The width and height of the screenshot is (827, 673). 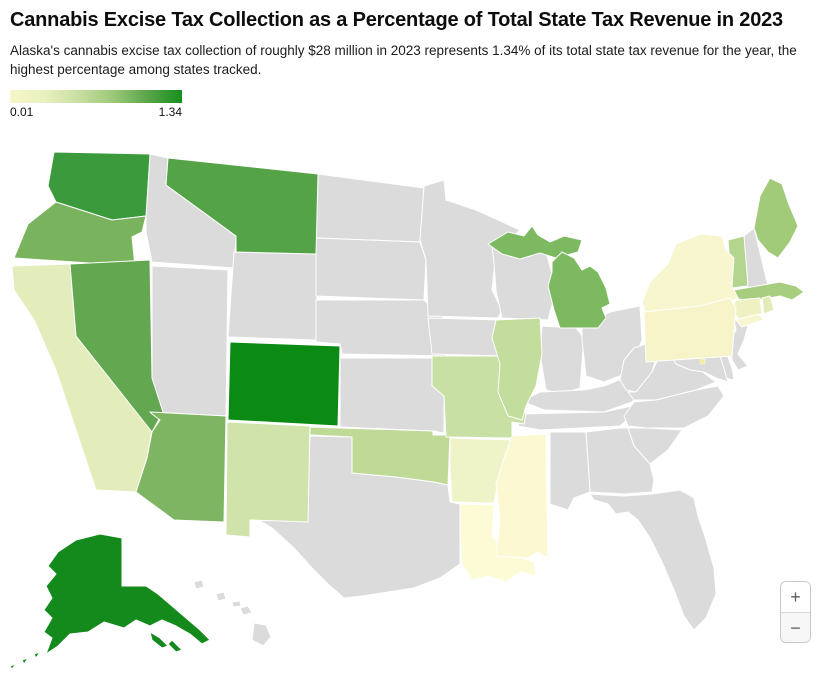 What do you see at coordinates (181, 467) in the screenshot?
I see `state-AZ` at bounding box center [181, 467].